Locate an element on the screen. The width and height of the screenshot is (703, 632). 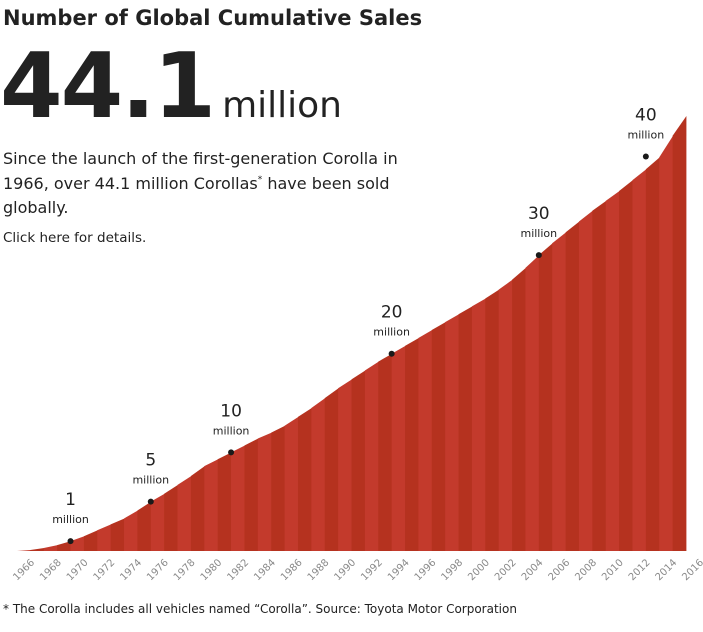
x-tick-label-1996: 1996 is located at coordinates (426, 570).